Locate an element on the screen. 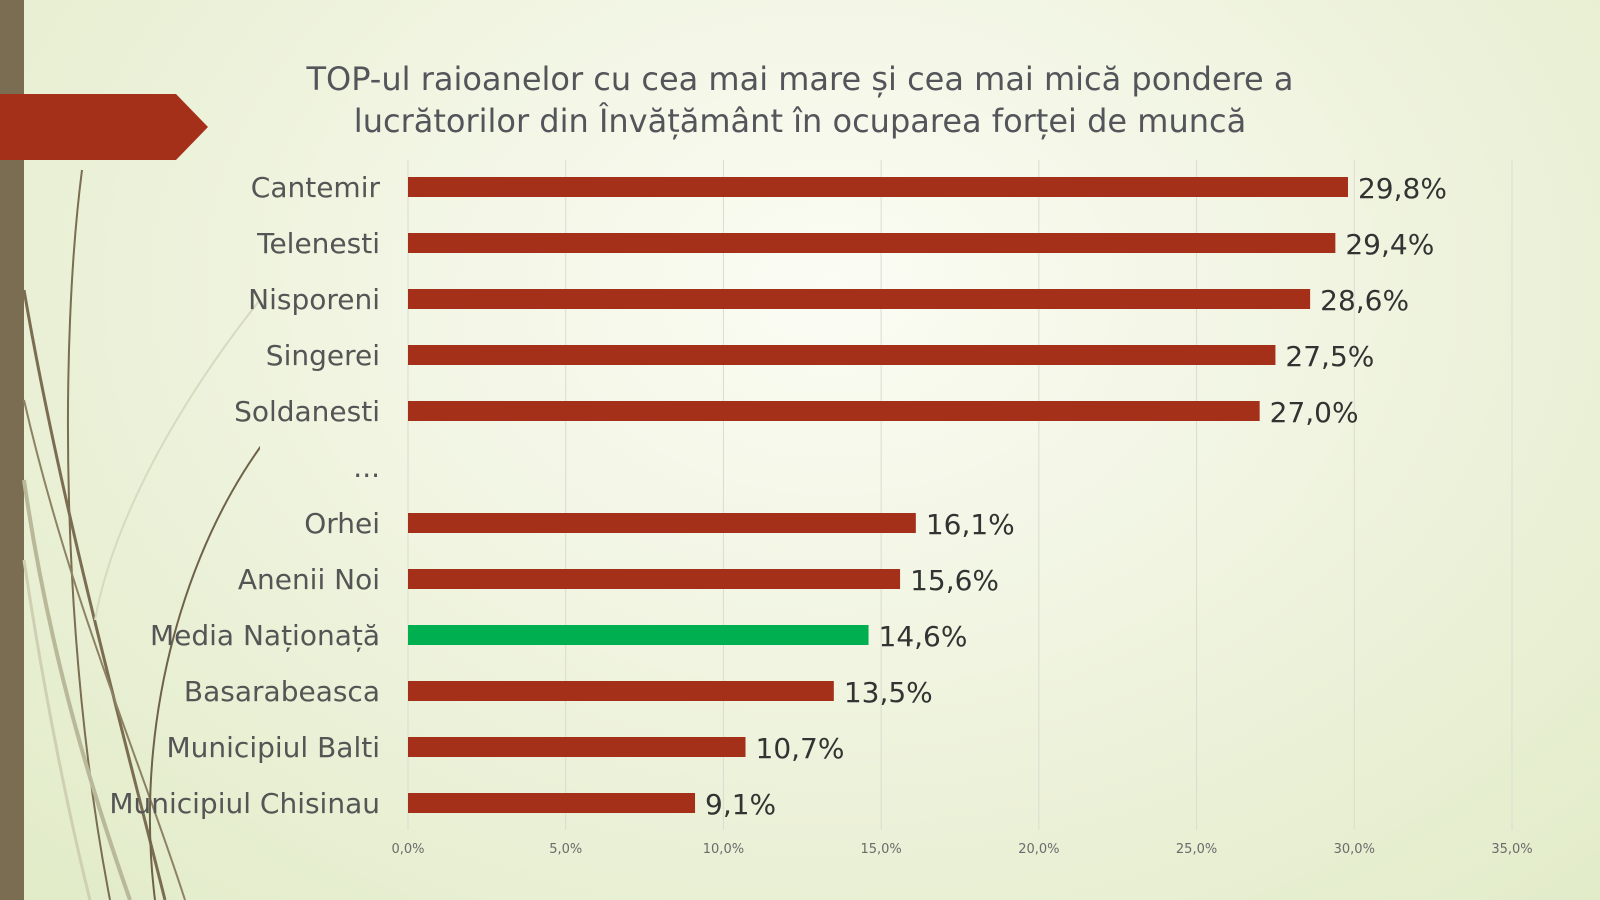 The image size is (1600, 900). category-label: Municipiul Balti is located at coordinates (274, 747).